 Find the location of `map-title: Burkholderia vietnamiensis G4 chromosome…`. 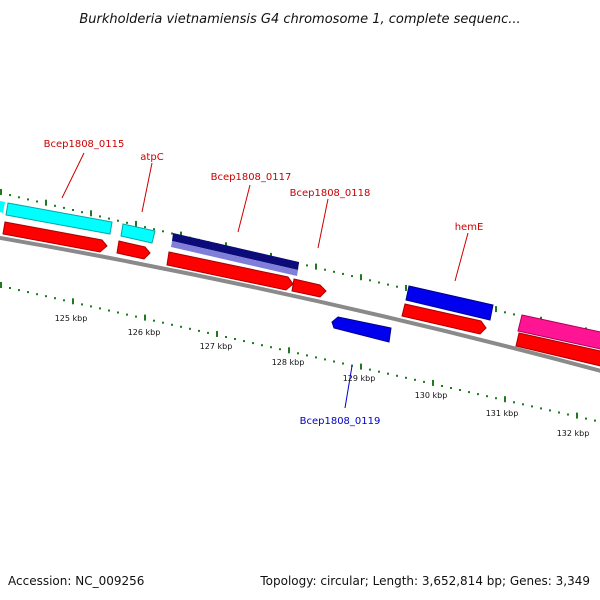

map-title: Burkholderia vietnamiensis G4 chromosome… is located at coordinates (299, 19).